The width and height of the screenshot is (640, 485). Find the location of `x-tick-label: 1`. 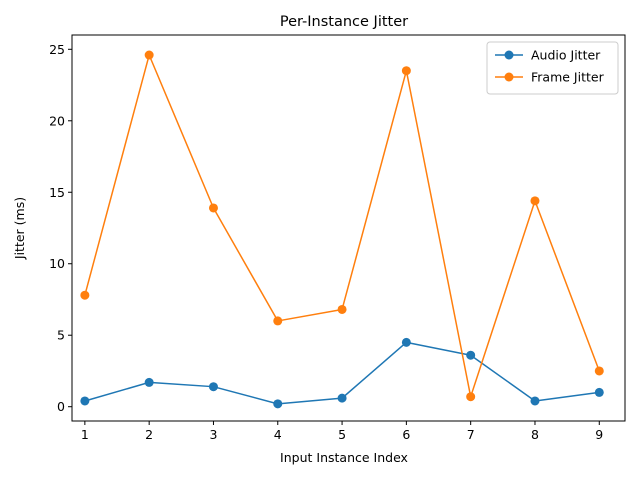

x-tick-label: 1 is located at coordinates (85, 434).